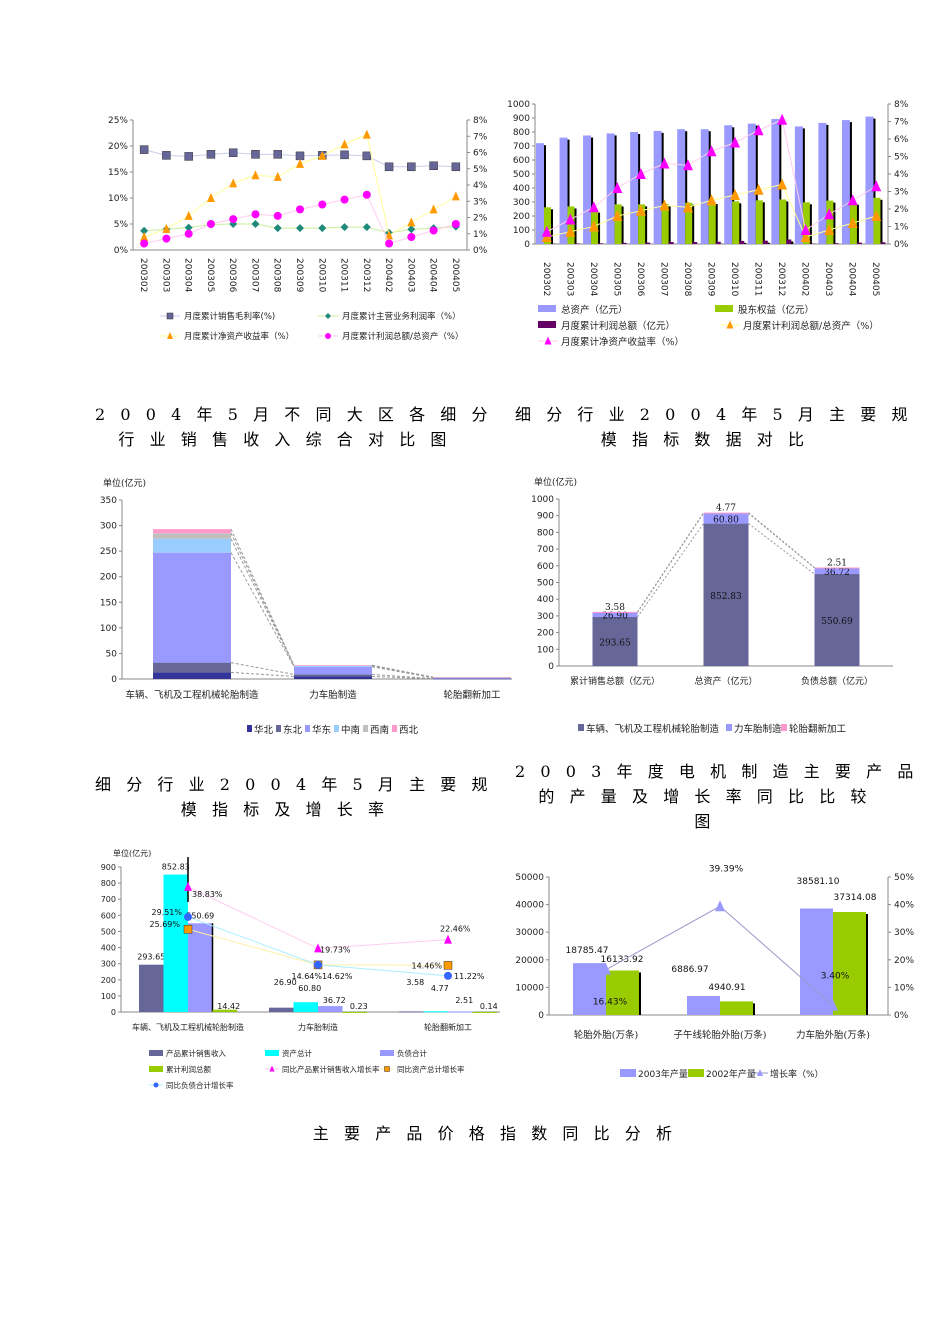  Describe the element at coordinates (615, 608) in the screenshot. I see `data-label: 3.58` at that location.